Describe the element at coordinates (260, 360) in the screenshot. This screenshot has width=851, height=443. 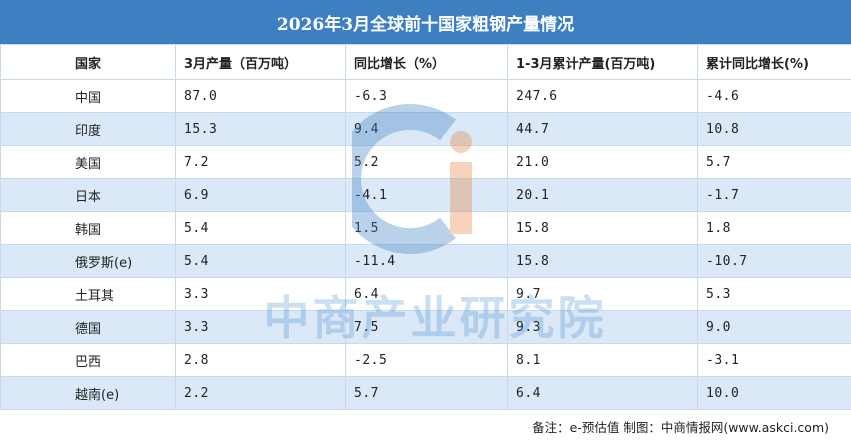
I see `cell-march-output: 2.8` at that location.